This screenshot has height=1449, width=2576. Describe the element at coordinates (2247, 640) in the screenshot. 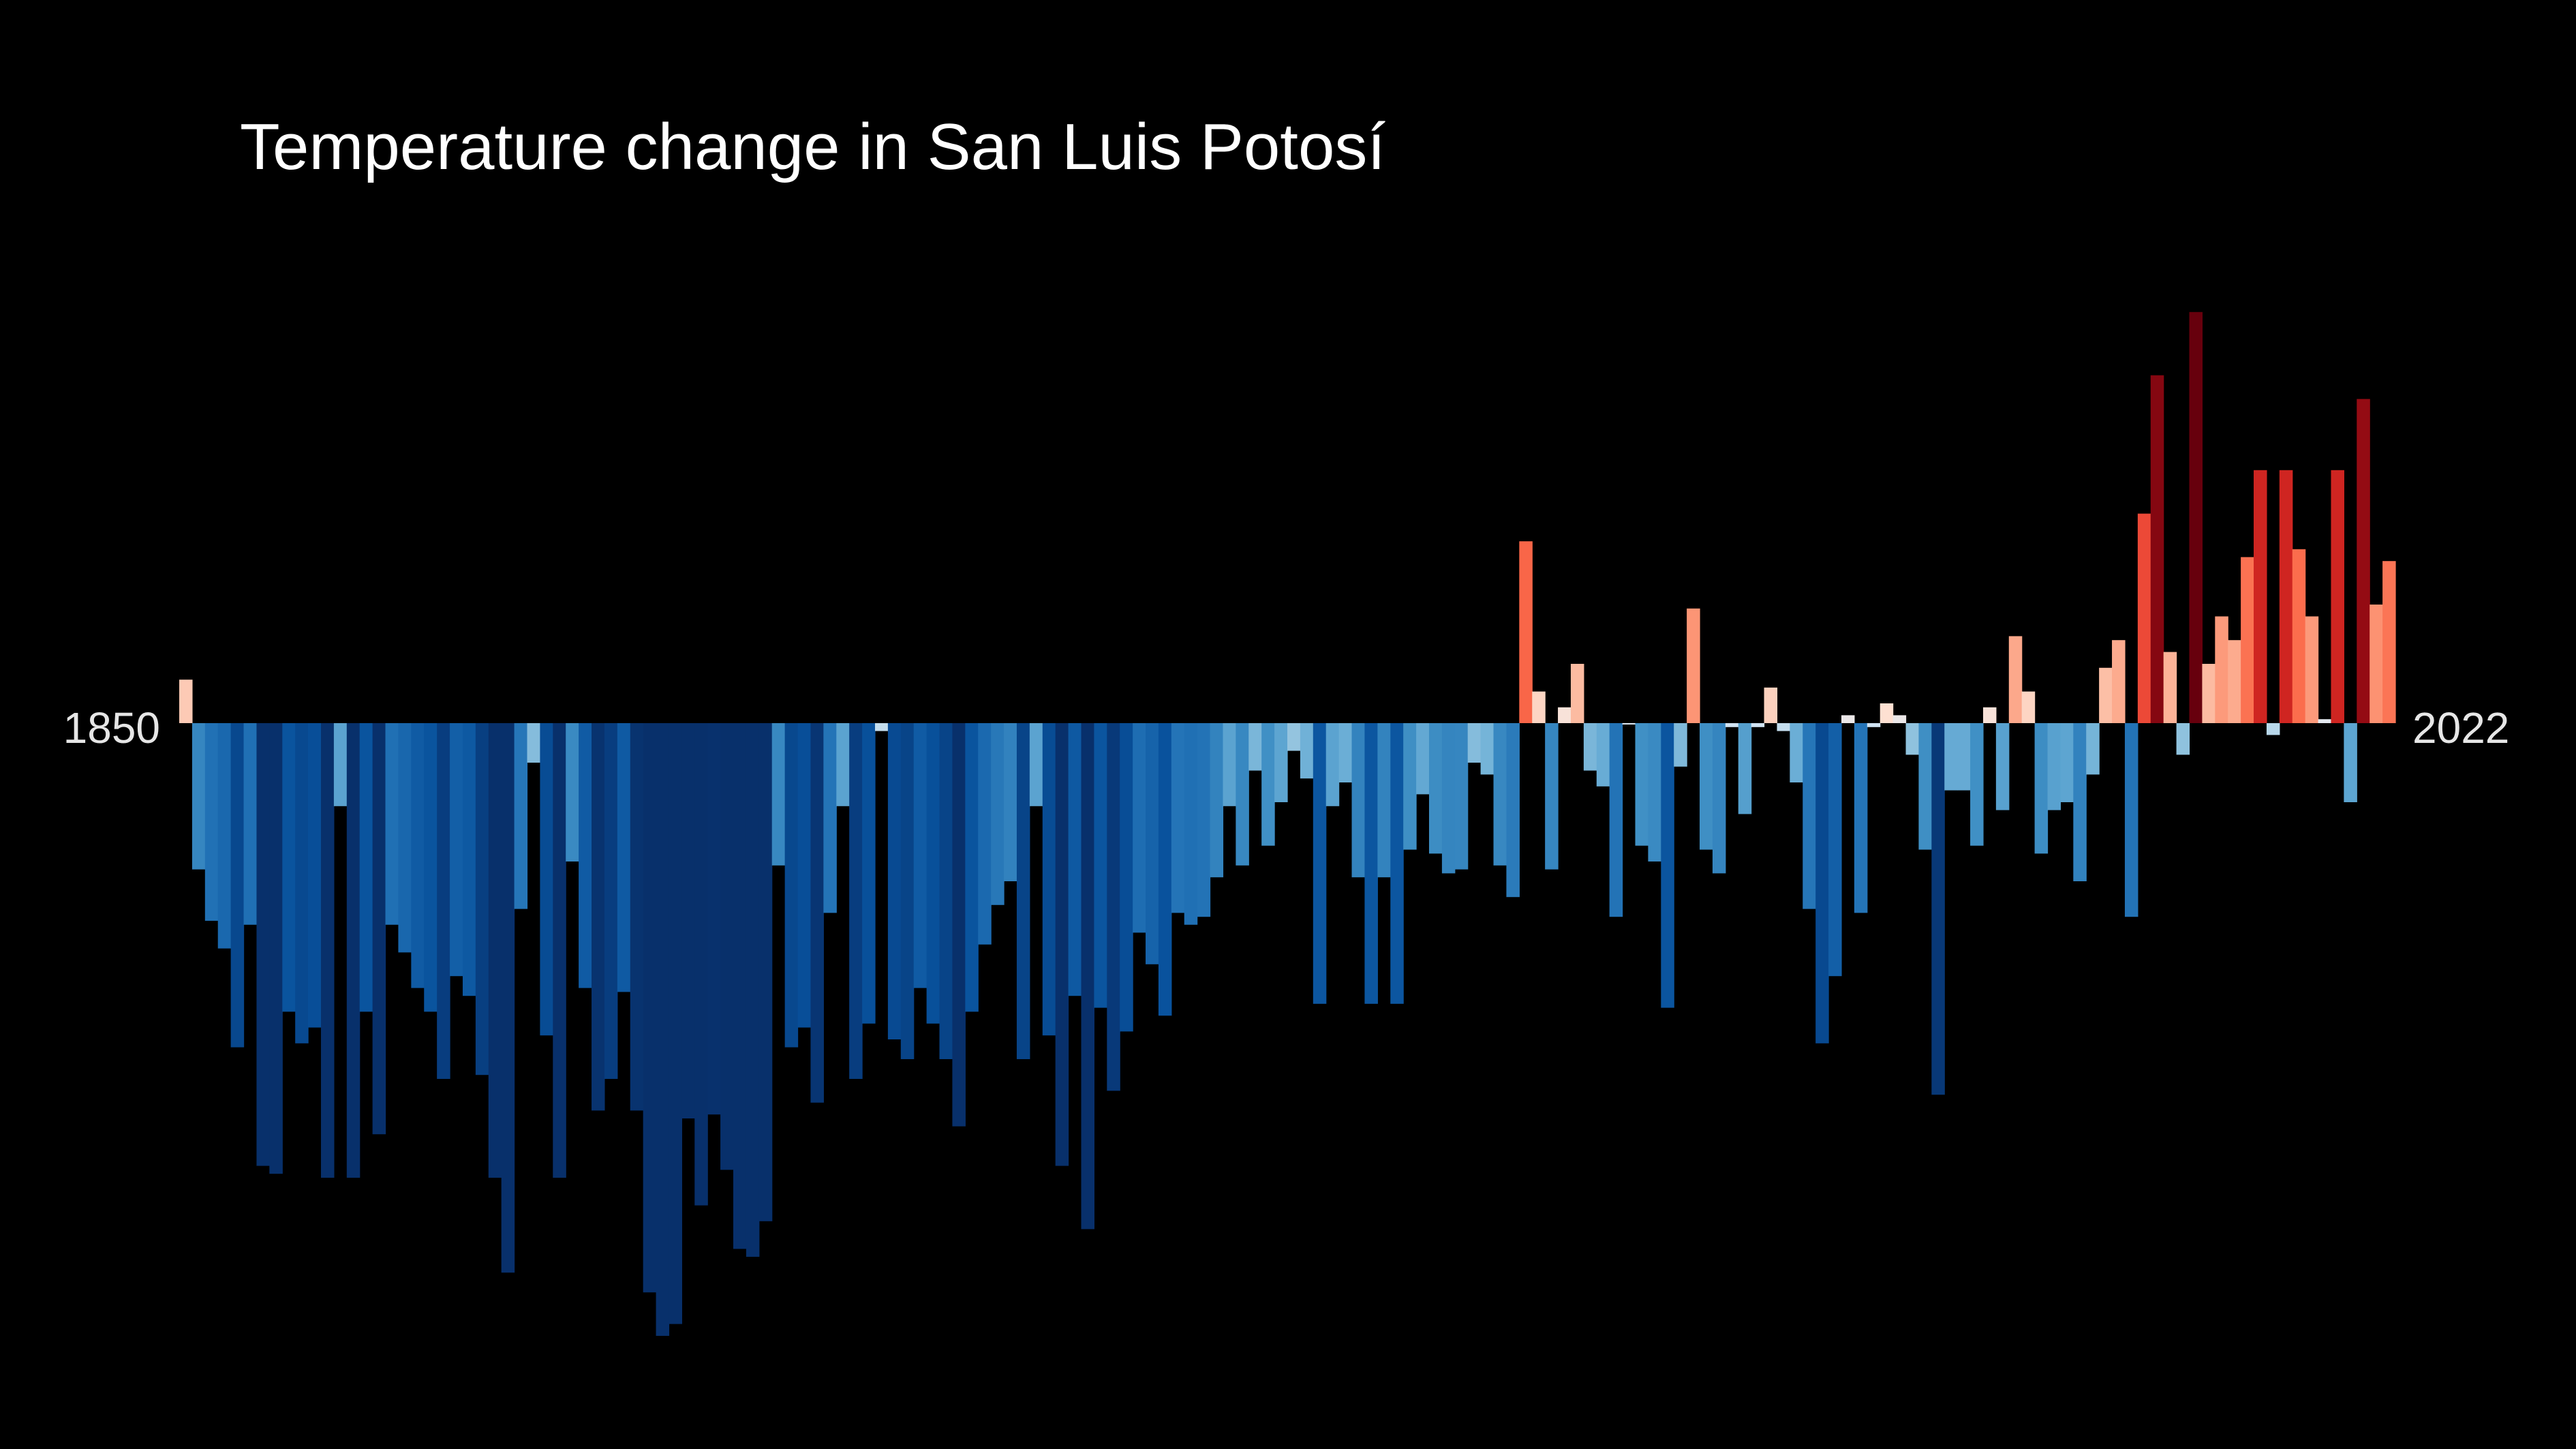

I see `bar-2010` at that location.